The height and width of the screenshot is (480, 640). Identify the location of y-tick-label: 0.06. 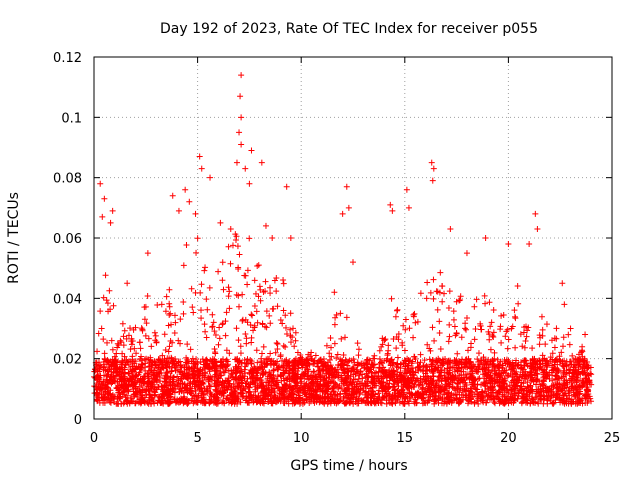
(67, 239).